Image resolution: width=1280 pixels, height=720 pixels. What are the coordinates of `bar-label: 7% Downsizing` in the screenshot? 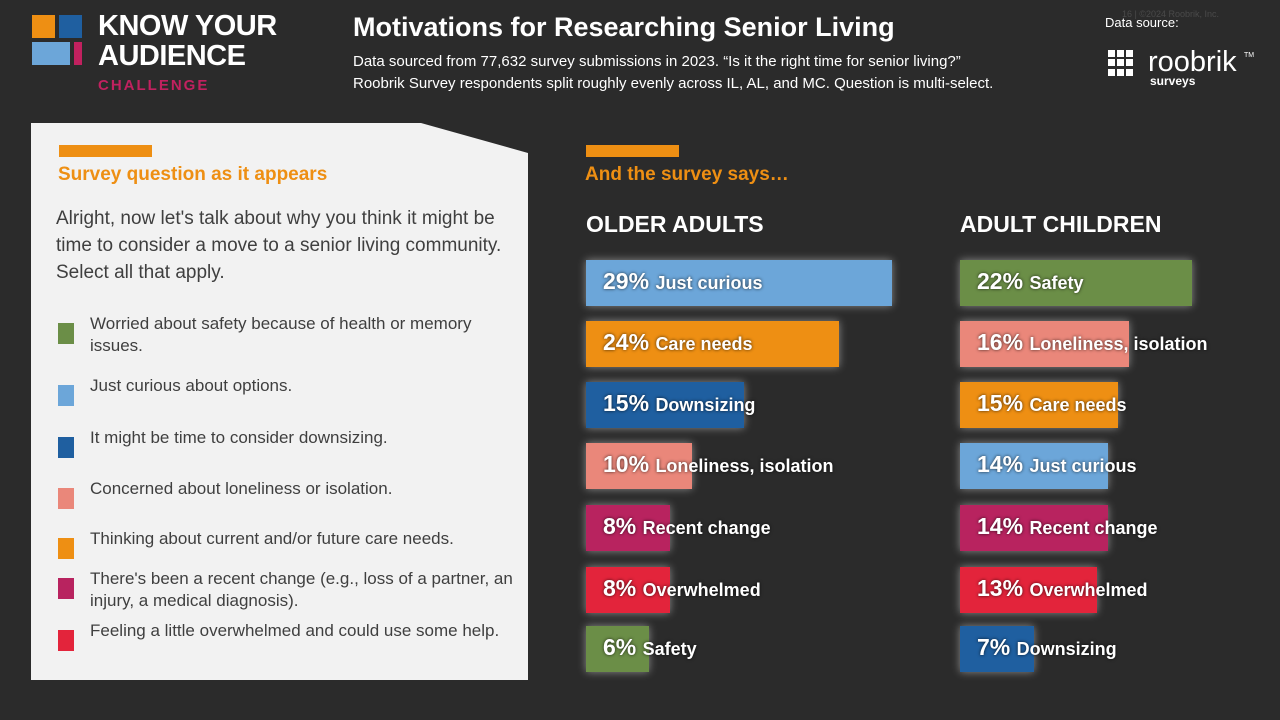 It's located at (1047, 647).